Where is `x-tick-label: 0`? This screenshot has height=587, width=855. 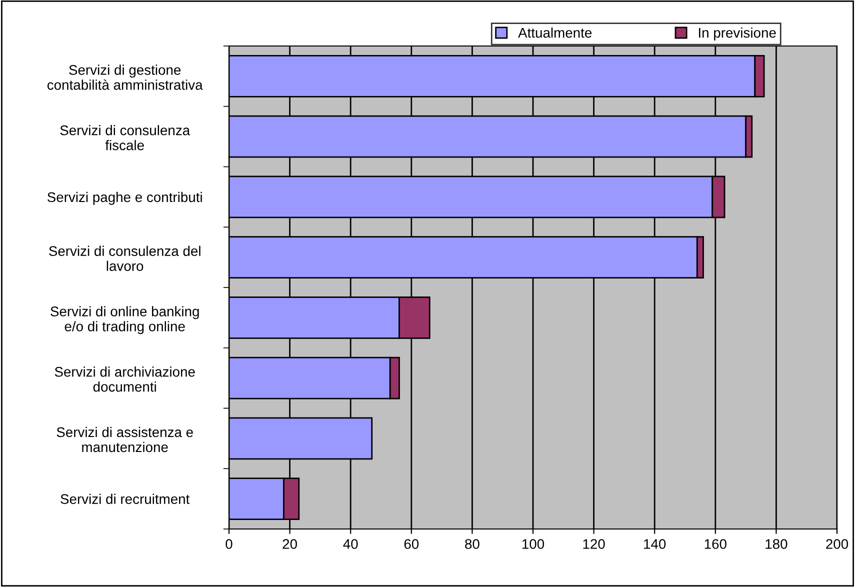 x-tick-label: 0 is located at coordinates (229, 544).